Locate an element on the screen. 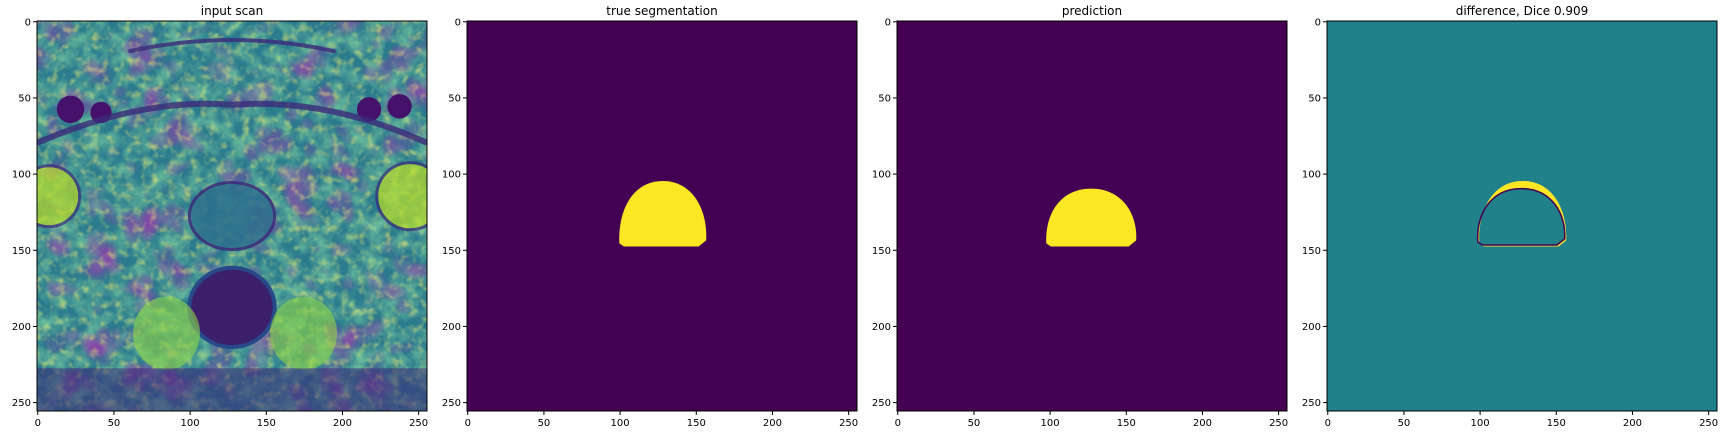  panel-title: input scan is located at coordinates (232, 11).